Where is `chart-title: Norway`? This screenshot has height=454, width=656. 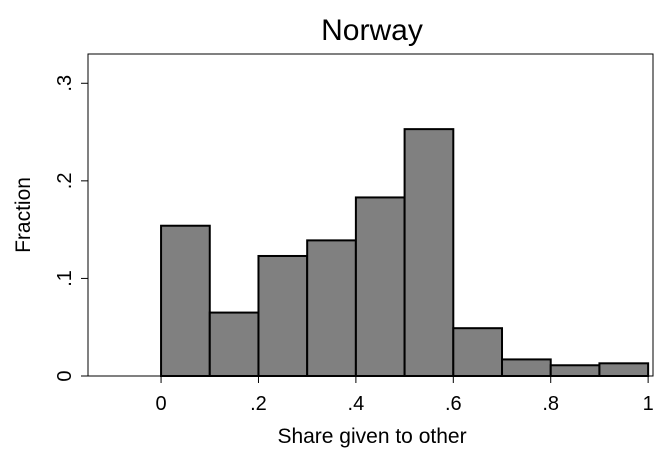
chart-title: Norway is located at coordinates (372, 30).